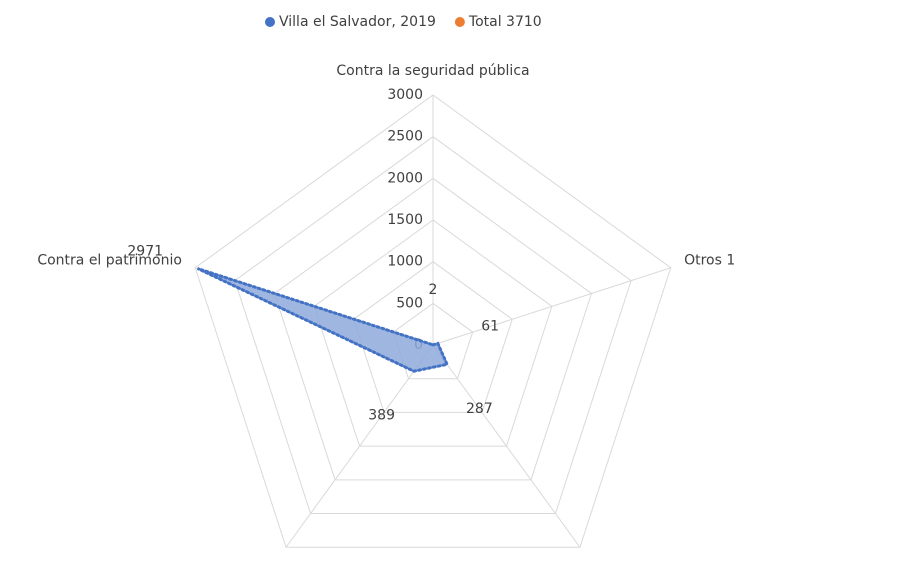  I want to click on r-tick-label: 2500, so click(405, 137).